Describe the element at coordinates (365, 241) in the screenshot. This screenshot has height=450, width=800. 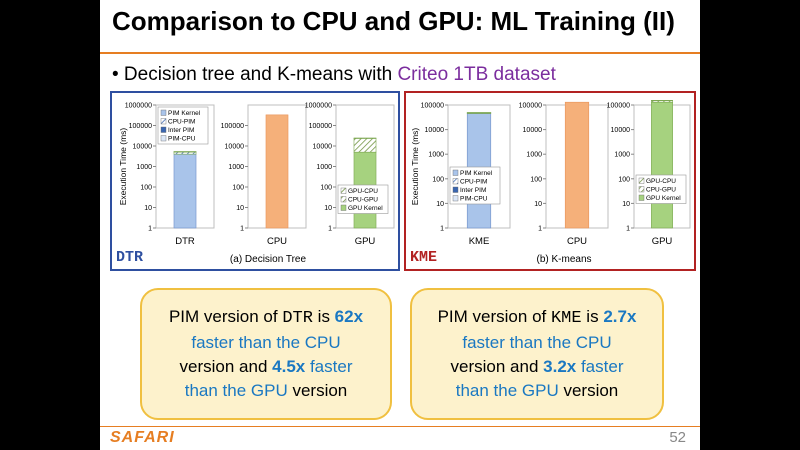
I see `x-category-label: GPU` at that location.